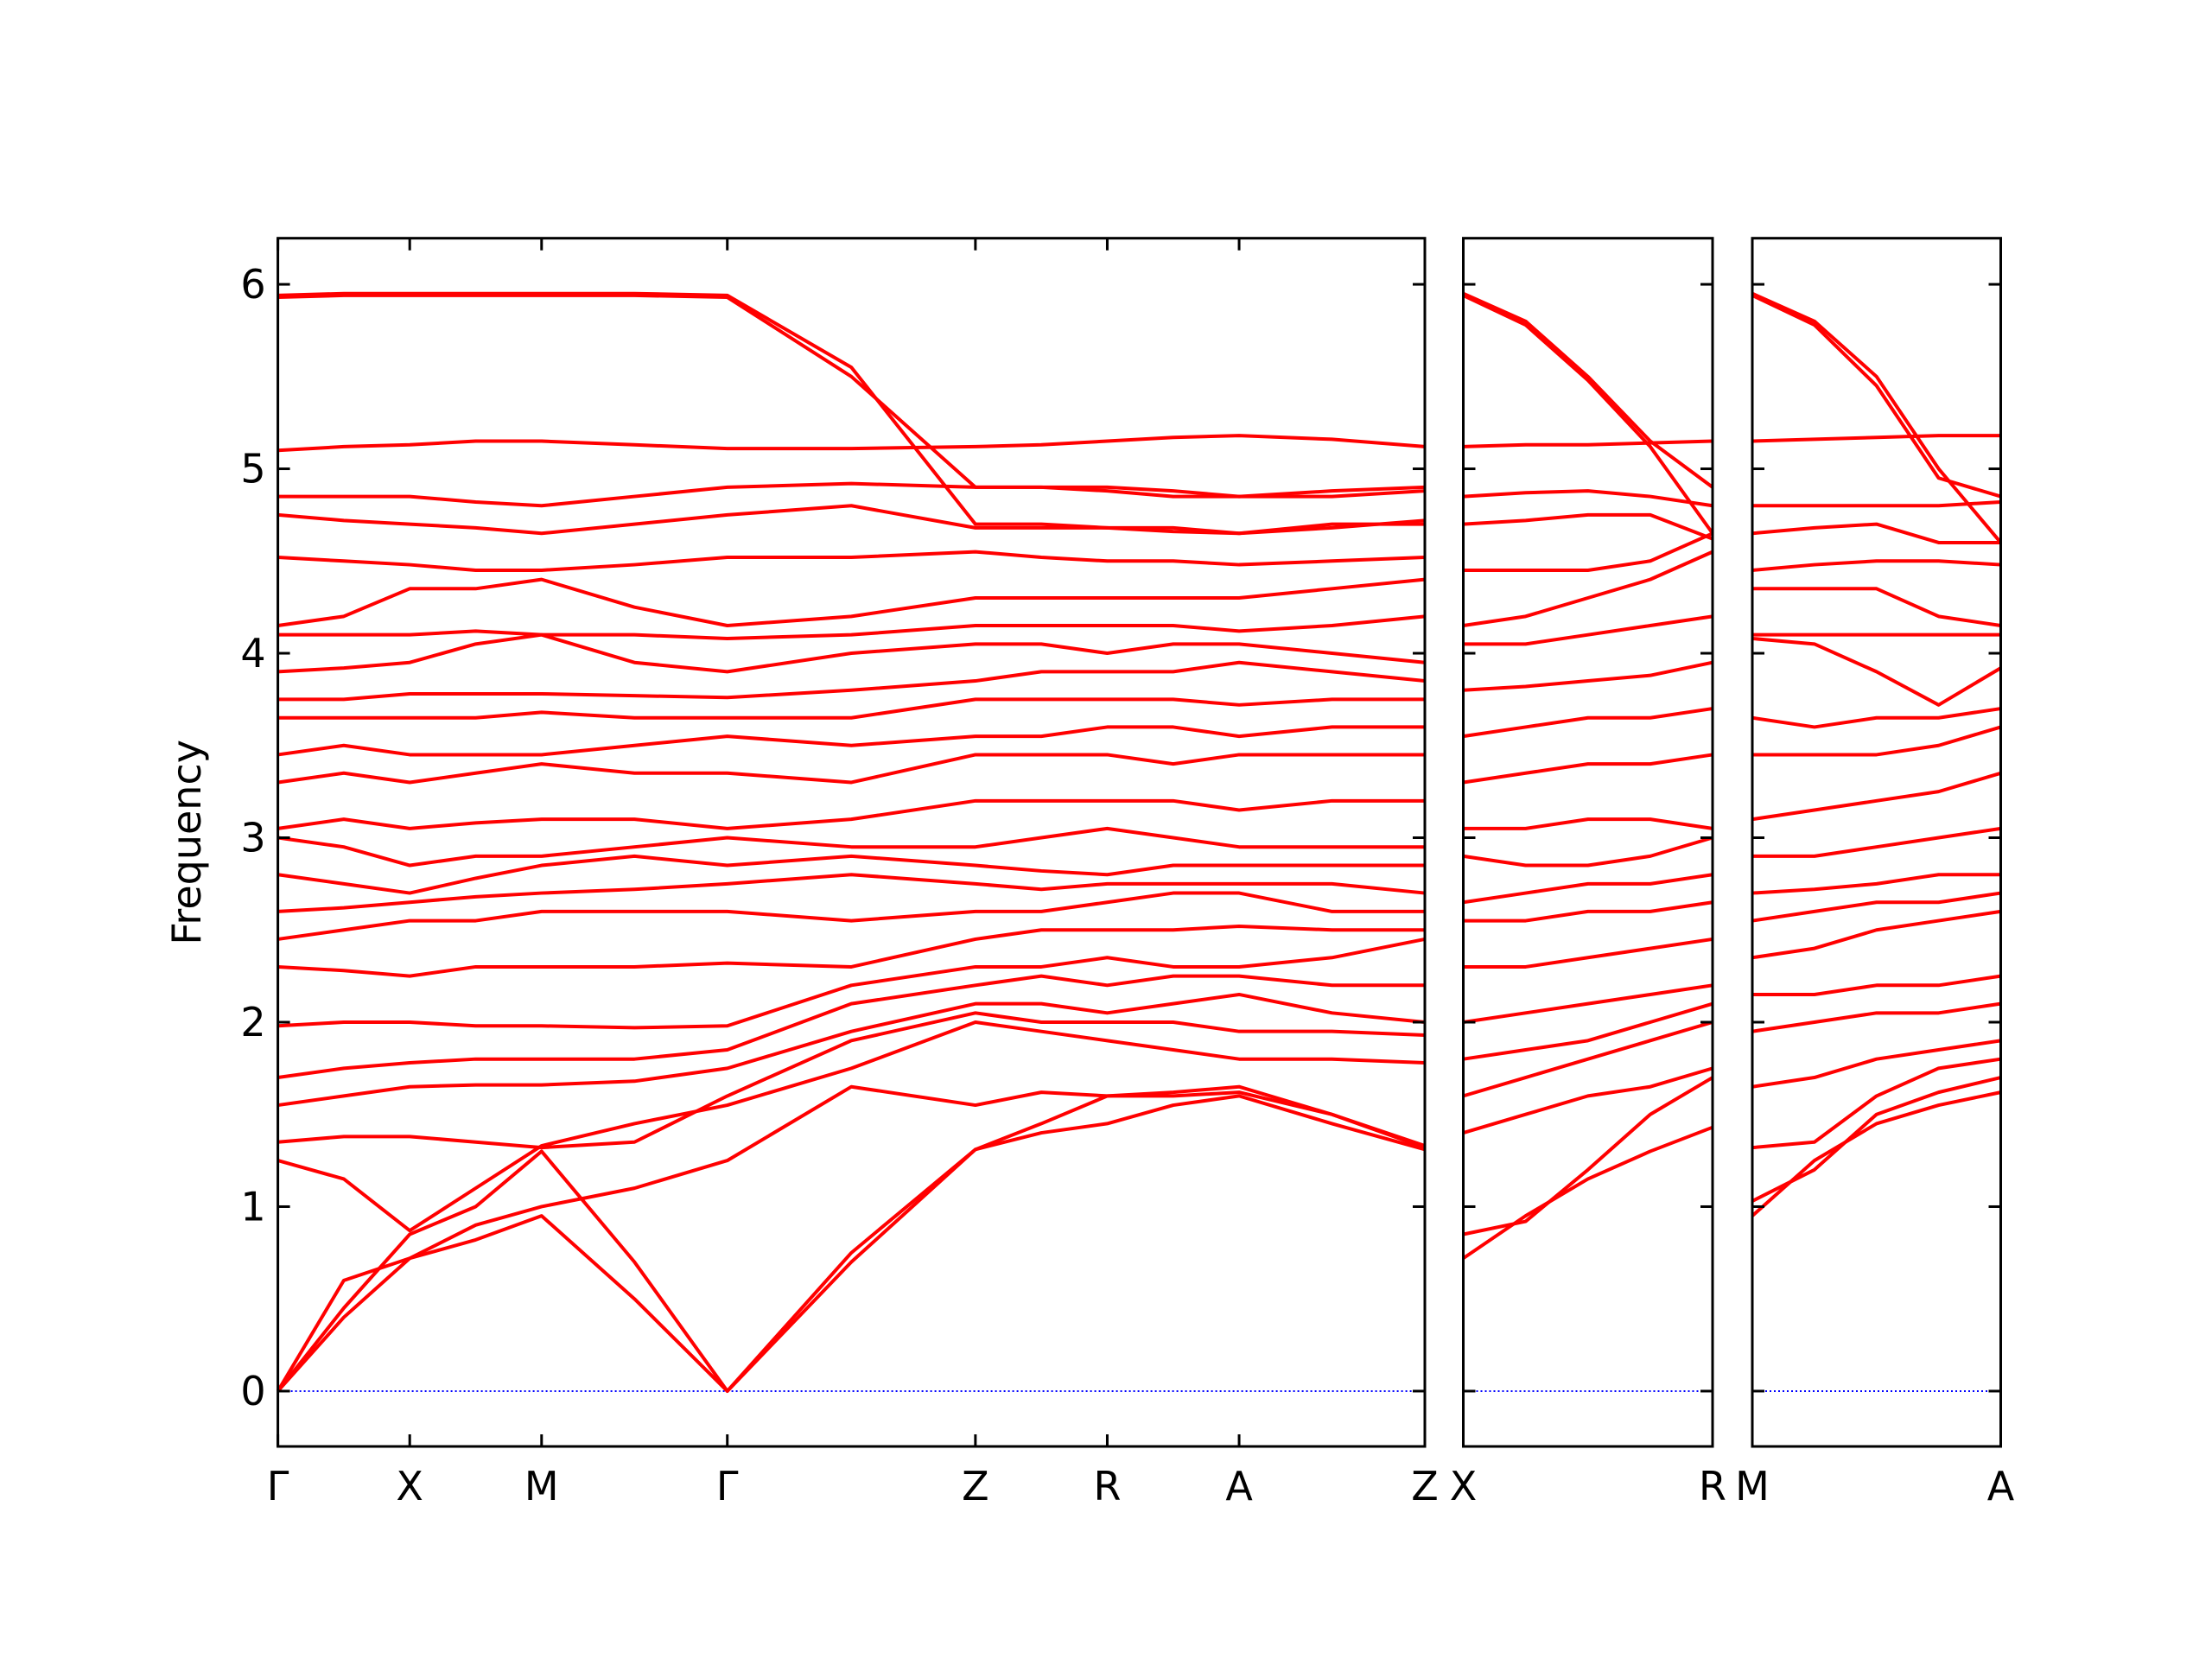  I want to click on y-tick-label: 0, so click(252, 1391).